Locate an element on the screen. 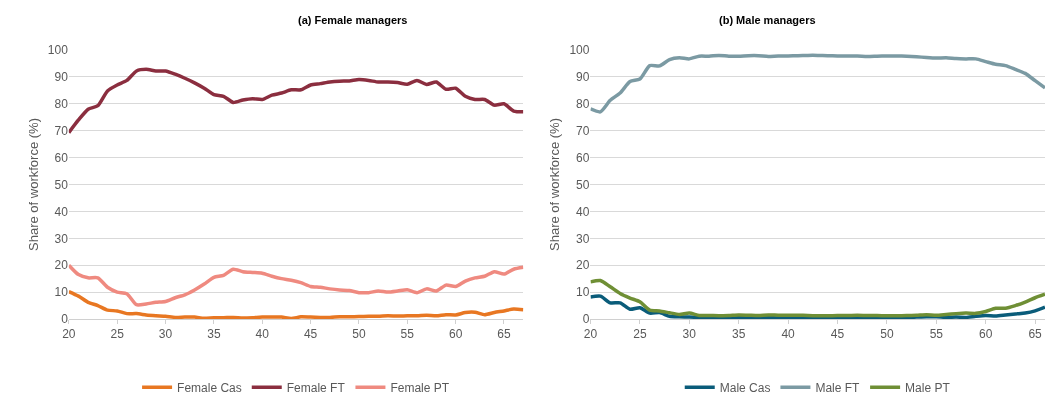  legend-label: Female PT is located at coordinates (420, 387).